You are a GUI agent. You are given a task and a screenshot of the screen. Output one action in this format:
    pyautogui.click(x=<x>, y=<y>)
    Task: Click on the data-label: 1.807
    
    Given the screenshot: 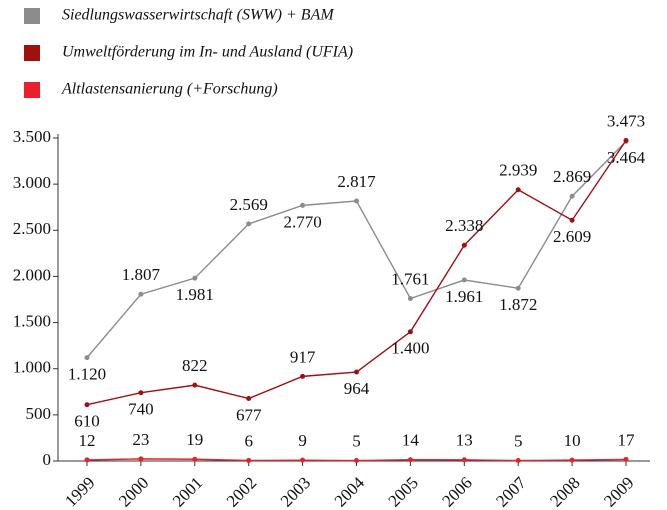 What is the action you would take?
    pyautogui.click(x=141, y=274)
    